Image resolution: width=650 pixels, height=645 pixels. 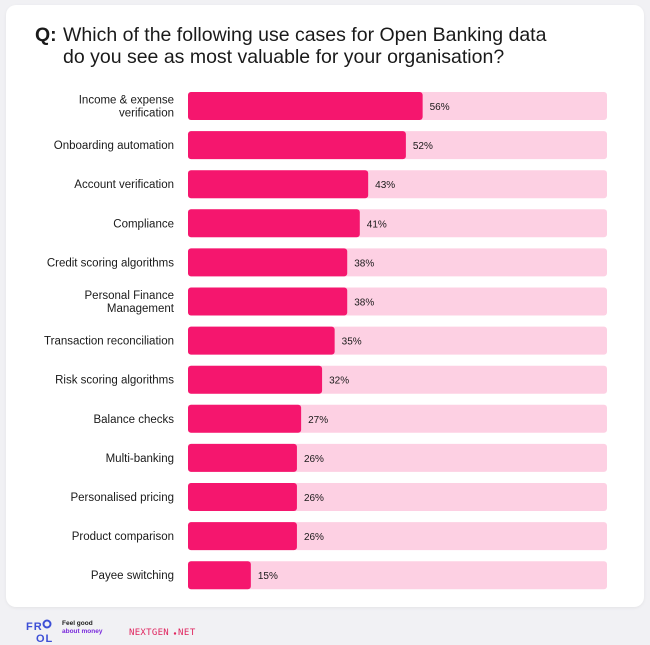 I want to click on bar-balance-checks, so click(x=245, y=418).